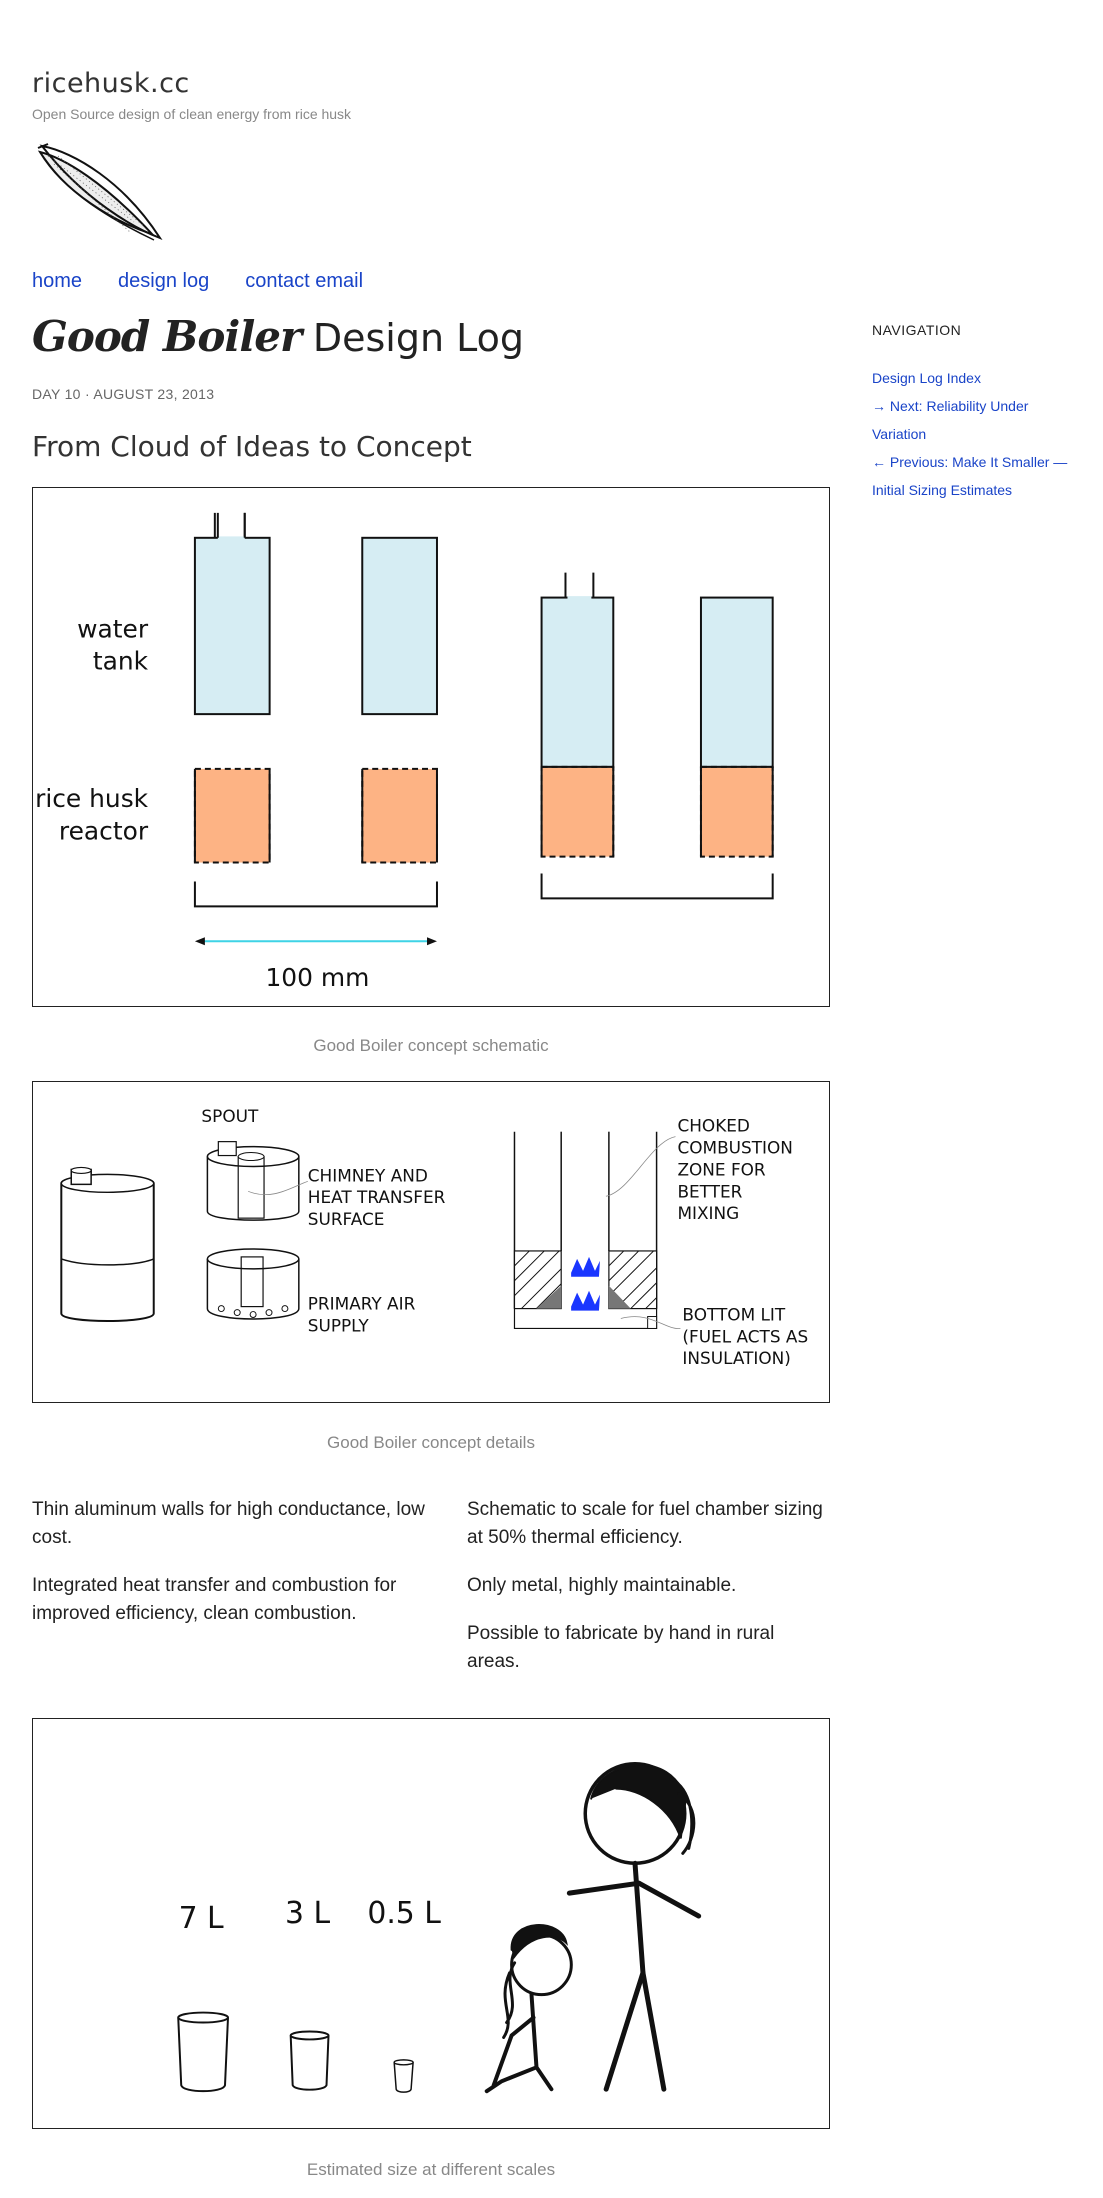  I want to click on label-bottom-lit-2: (FUEL ACTS AS, so click(745, 1336).